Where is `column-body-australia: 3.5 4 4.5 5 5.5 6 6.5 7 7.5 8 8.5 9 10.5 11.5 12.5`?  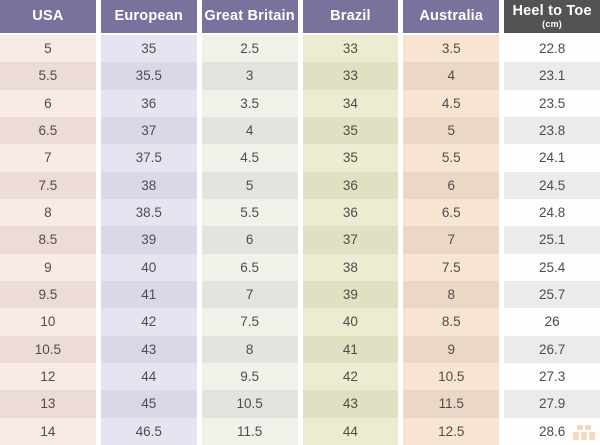
column-body-australia: 3.5 4 4.5 5 5.5 6 6.5 7 7.5 8 8.5 9 10.5 11.5 12.5 is located at coordinates (451, 240).